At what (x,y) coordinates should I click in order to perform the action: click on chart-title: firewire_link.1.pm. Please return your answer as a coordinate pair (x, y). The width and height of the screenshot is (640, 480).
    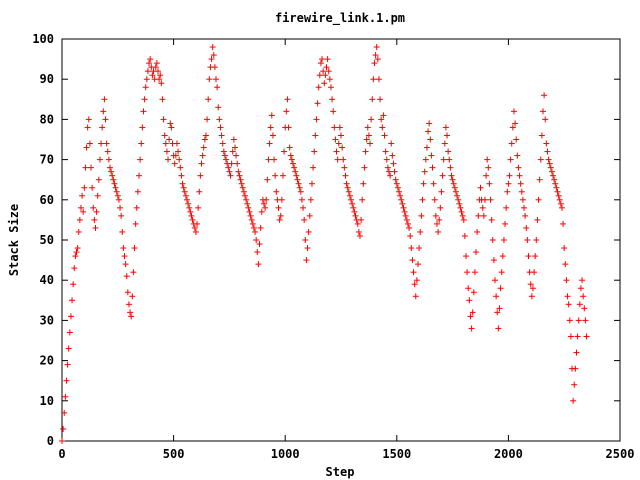
    Looking at the image, I should click on (340, 18).